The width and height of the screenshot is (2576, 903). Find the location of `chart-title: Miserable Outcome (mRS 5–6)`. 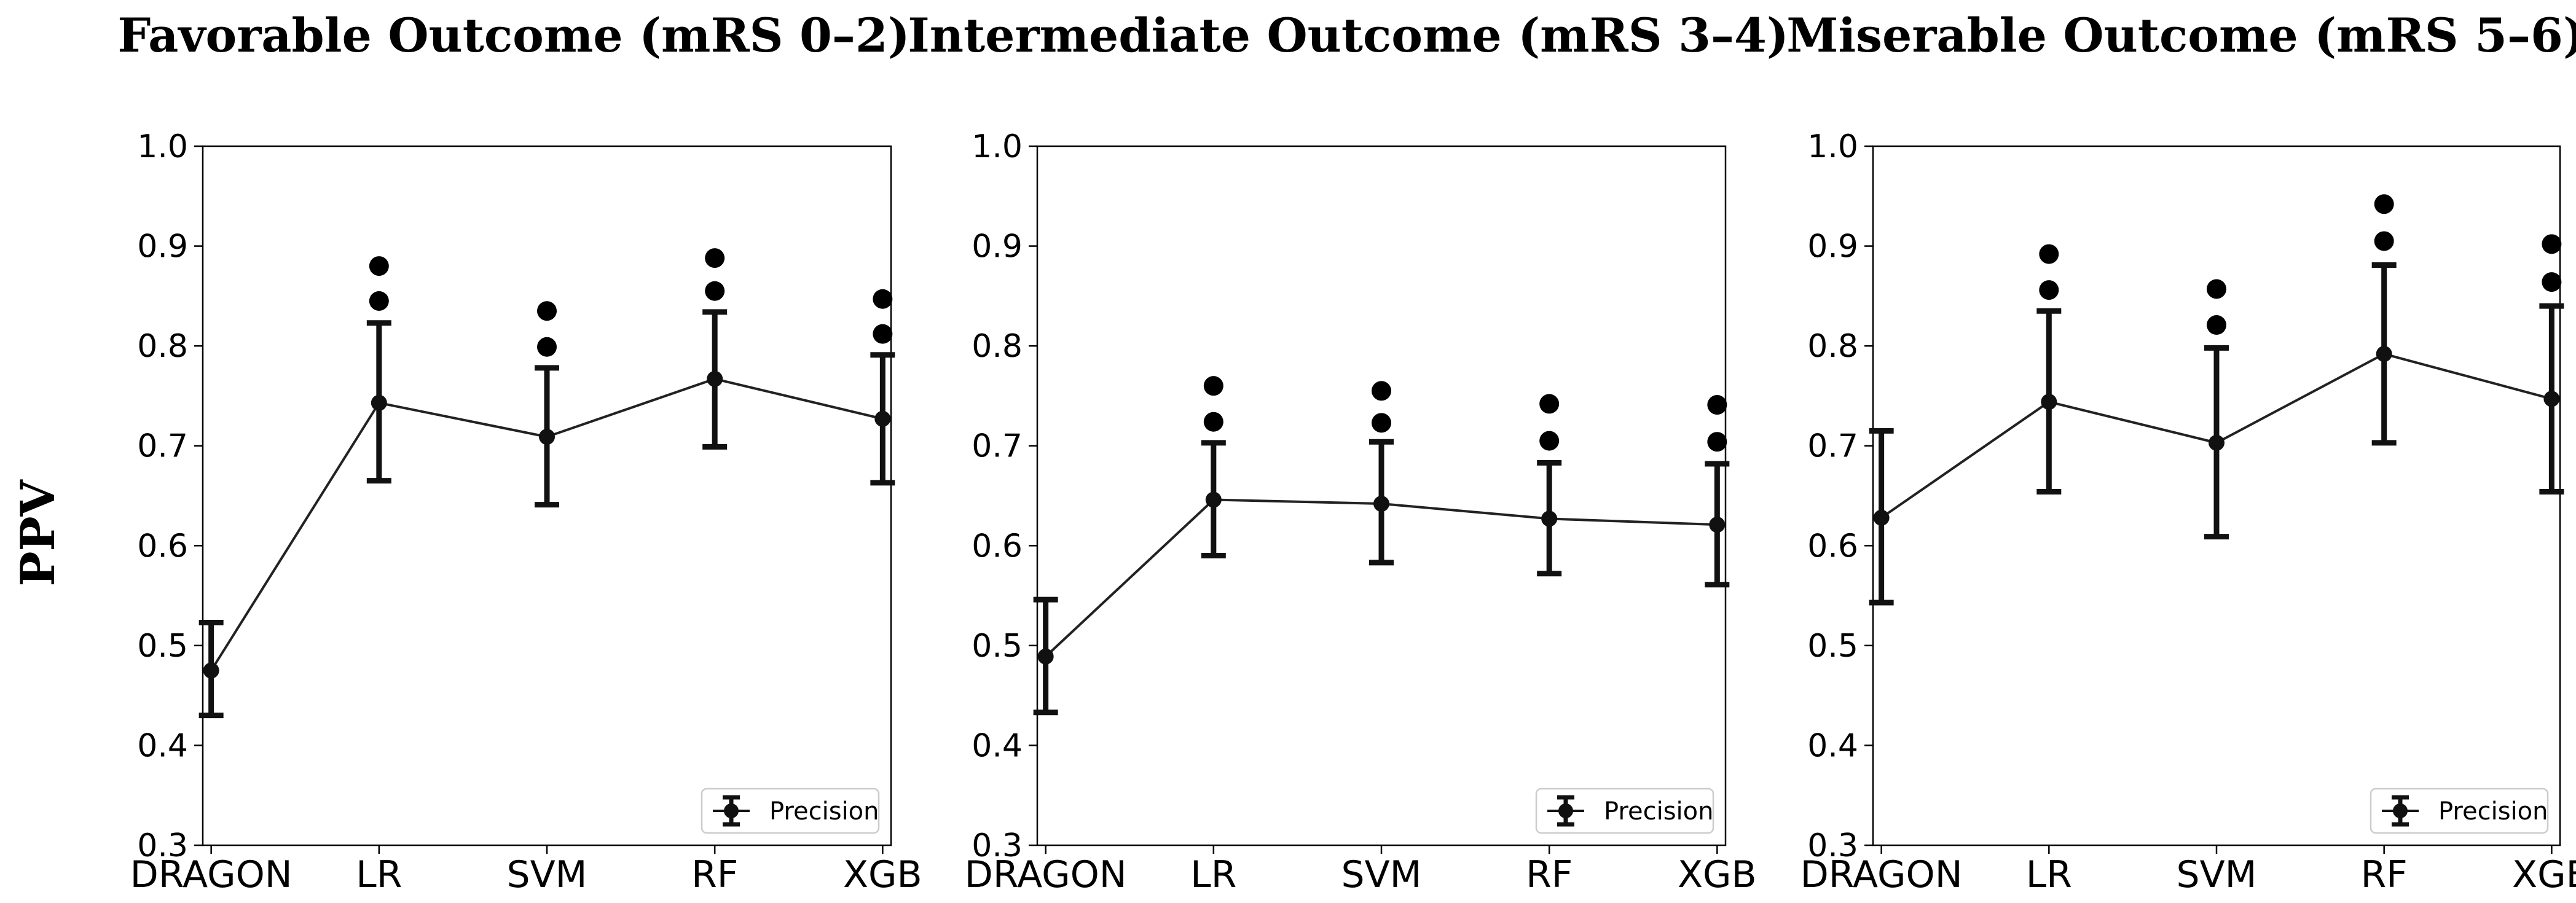

chart-title: Miserable Outcome (mRS 5–6) is located at coordinates (2181, 35).